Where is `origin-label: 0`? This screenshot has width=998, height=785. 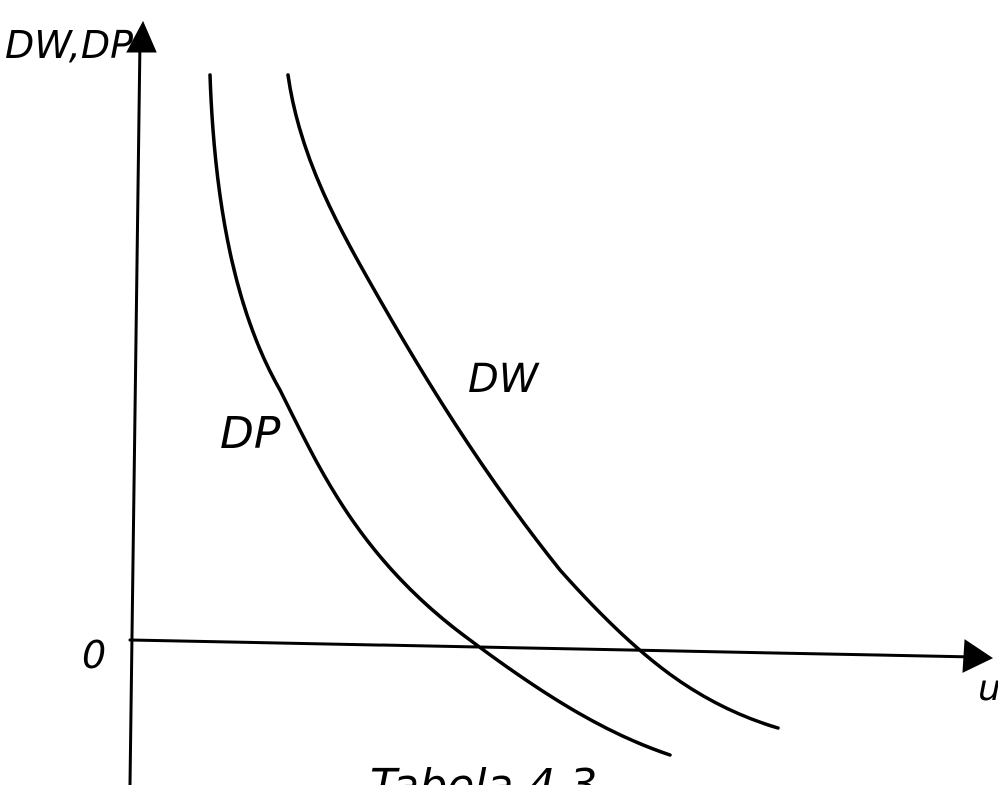
origin-label: 0 is located at coordinates (94, 655).